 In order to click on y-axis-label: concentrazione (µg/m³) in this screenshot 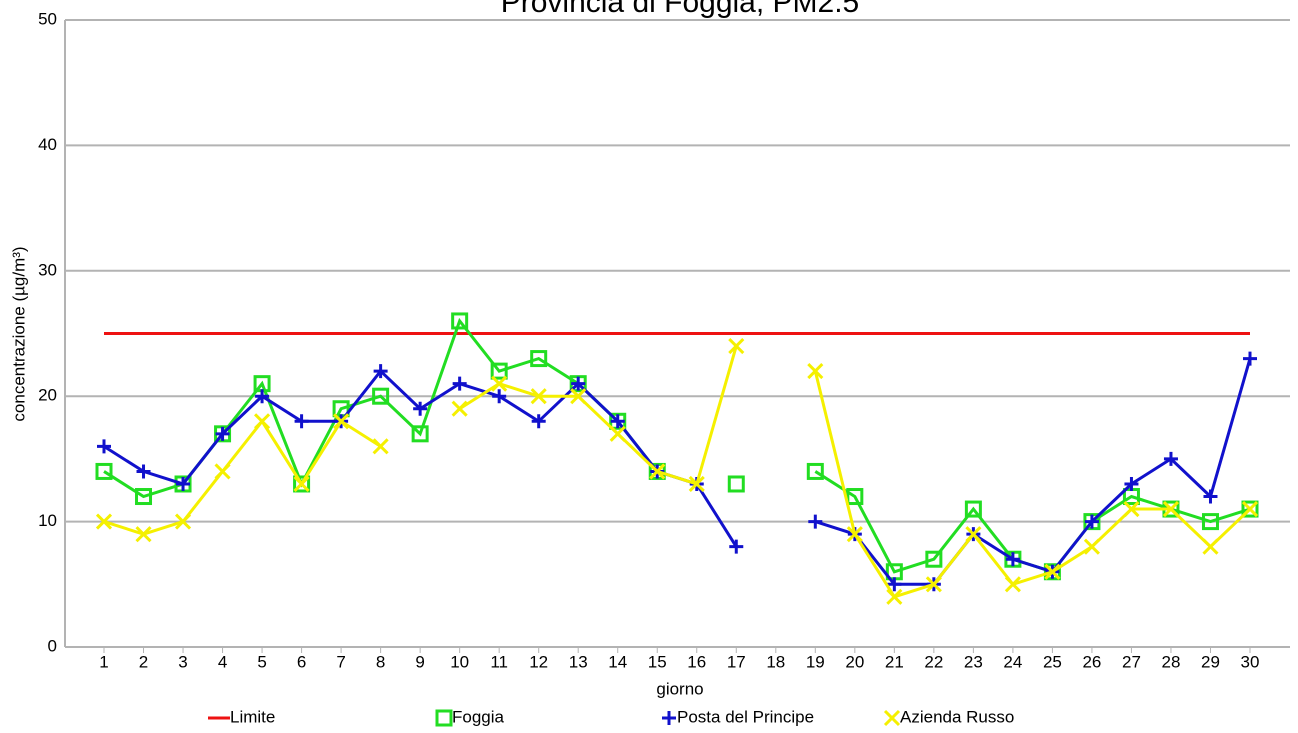, I will do `click(18, 333)`.